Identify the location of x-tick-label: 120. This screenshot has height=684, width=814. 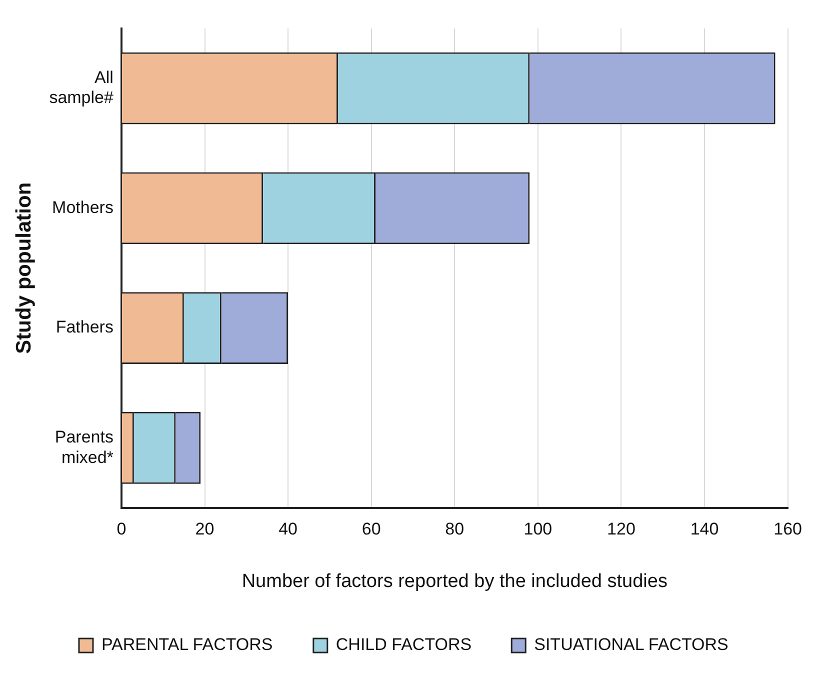
(621, 529).